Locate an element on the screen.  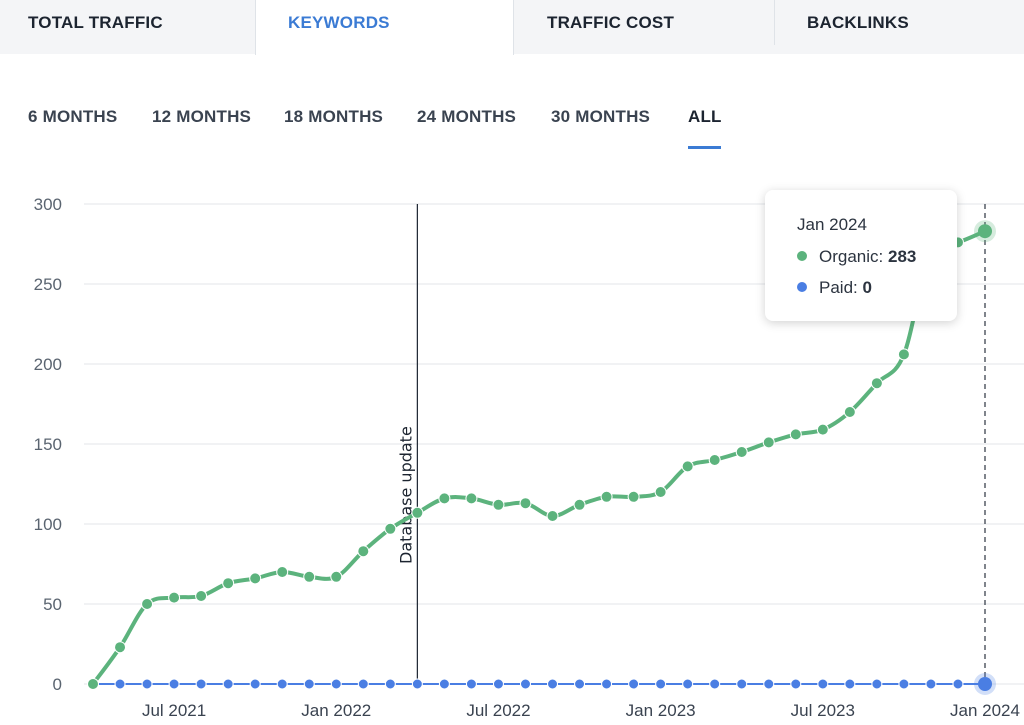
organic-legend-dot is located at coordinates (802, 256).